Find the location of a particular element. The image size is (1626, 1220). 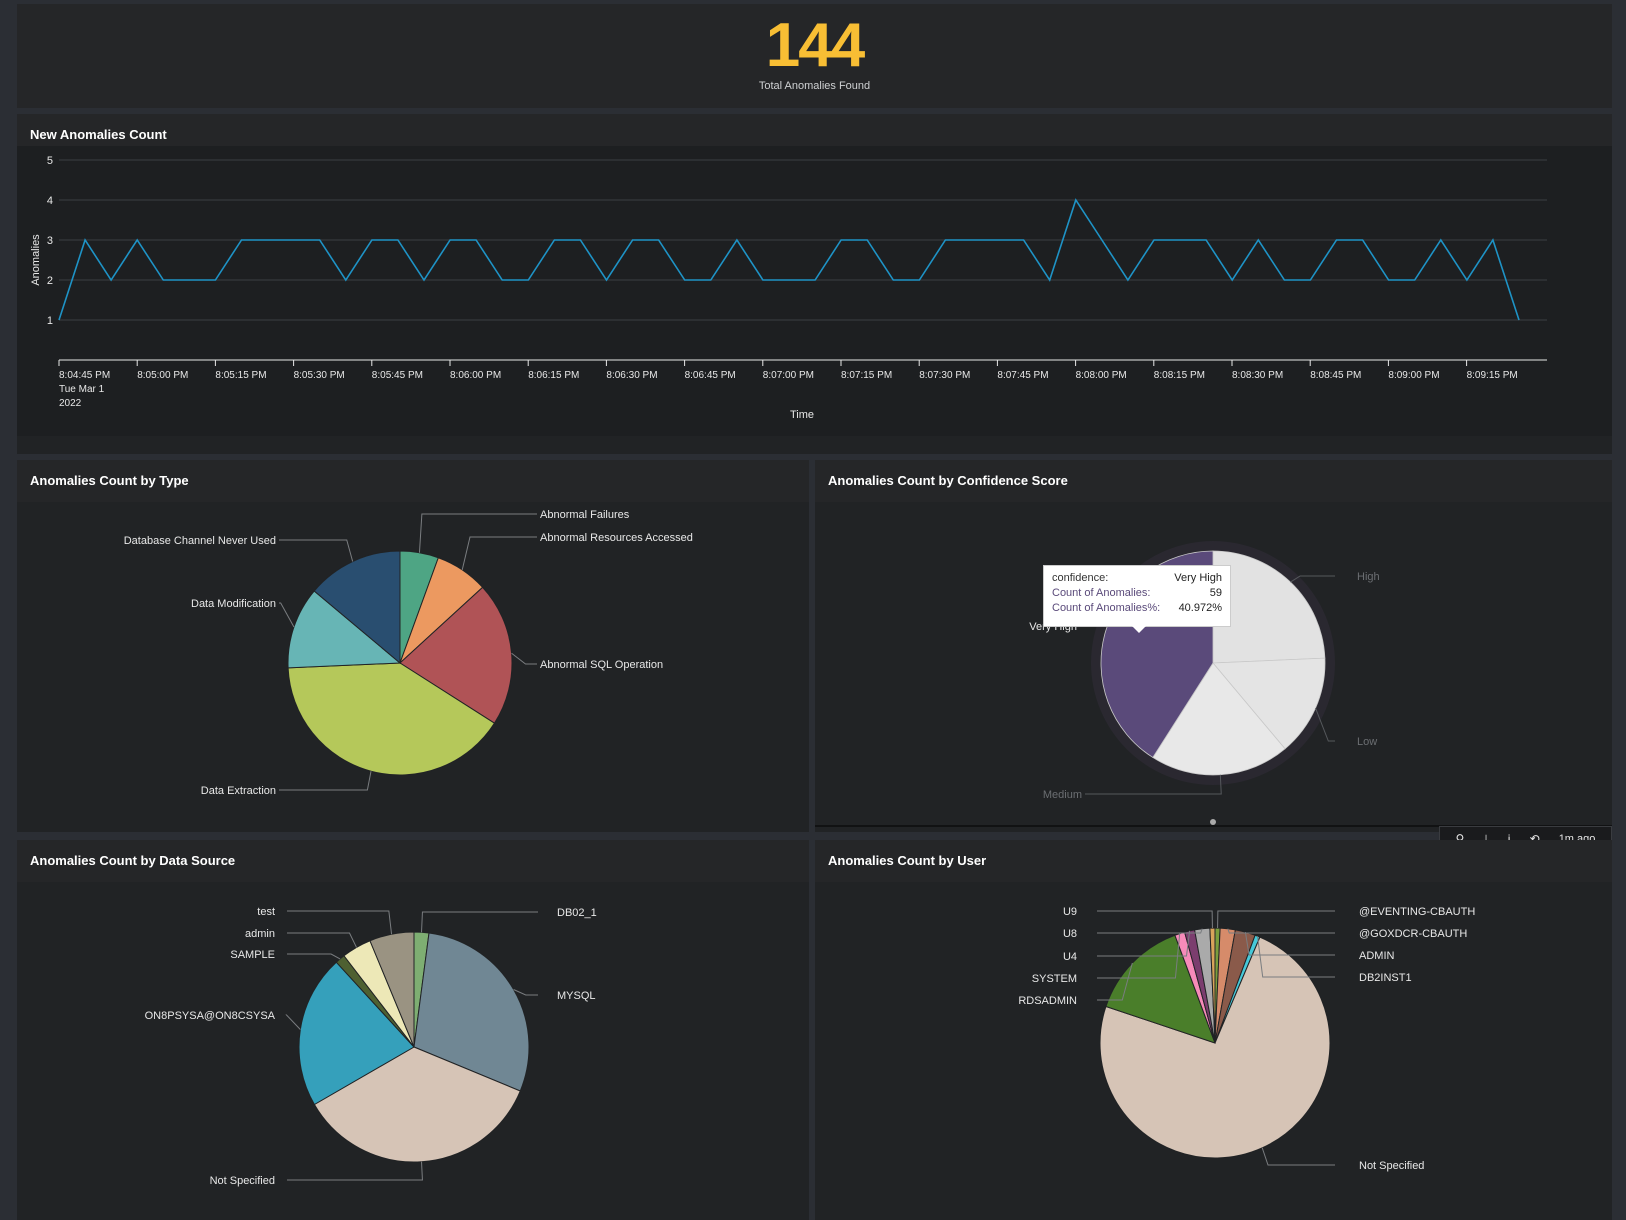

tooltip-key-percent: Count of Anomalies%: is located at coordinates (1106, 608).